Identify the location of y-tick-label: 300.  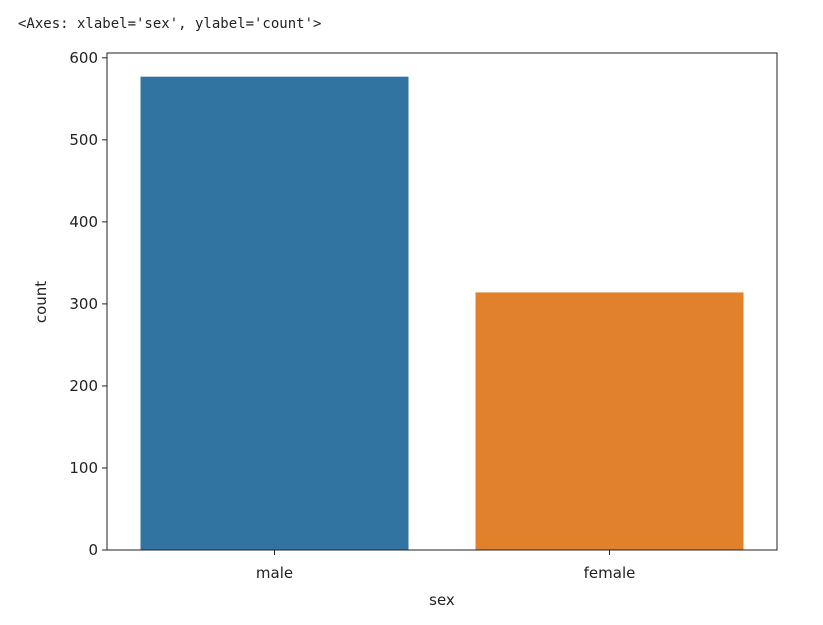
(83, 304).